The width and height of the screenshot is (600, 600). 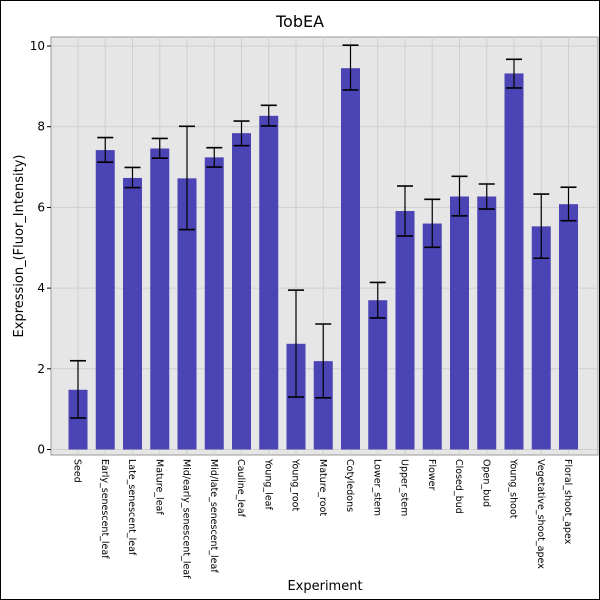 What do you see at coordinates (431, 475) in the screenshot?
I see `x-tick-label: Flower` at bounding box center [431, 475].